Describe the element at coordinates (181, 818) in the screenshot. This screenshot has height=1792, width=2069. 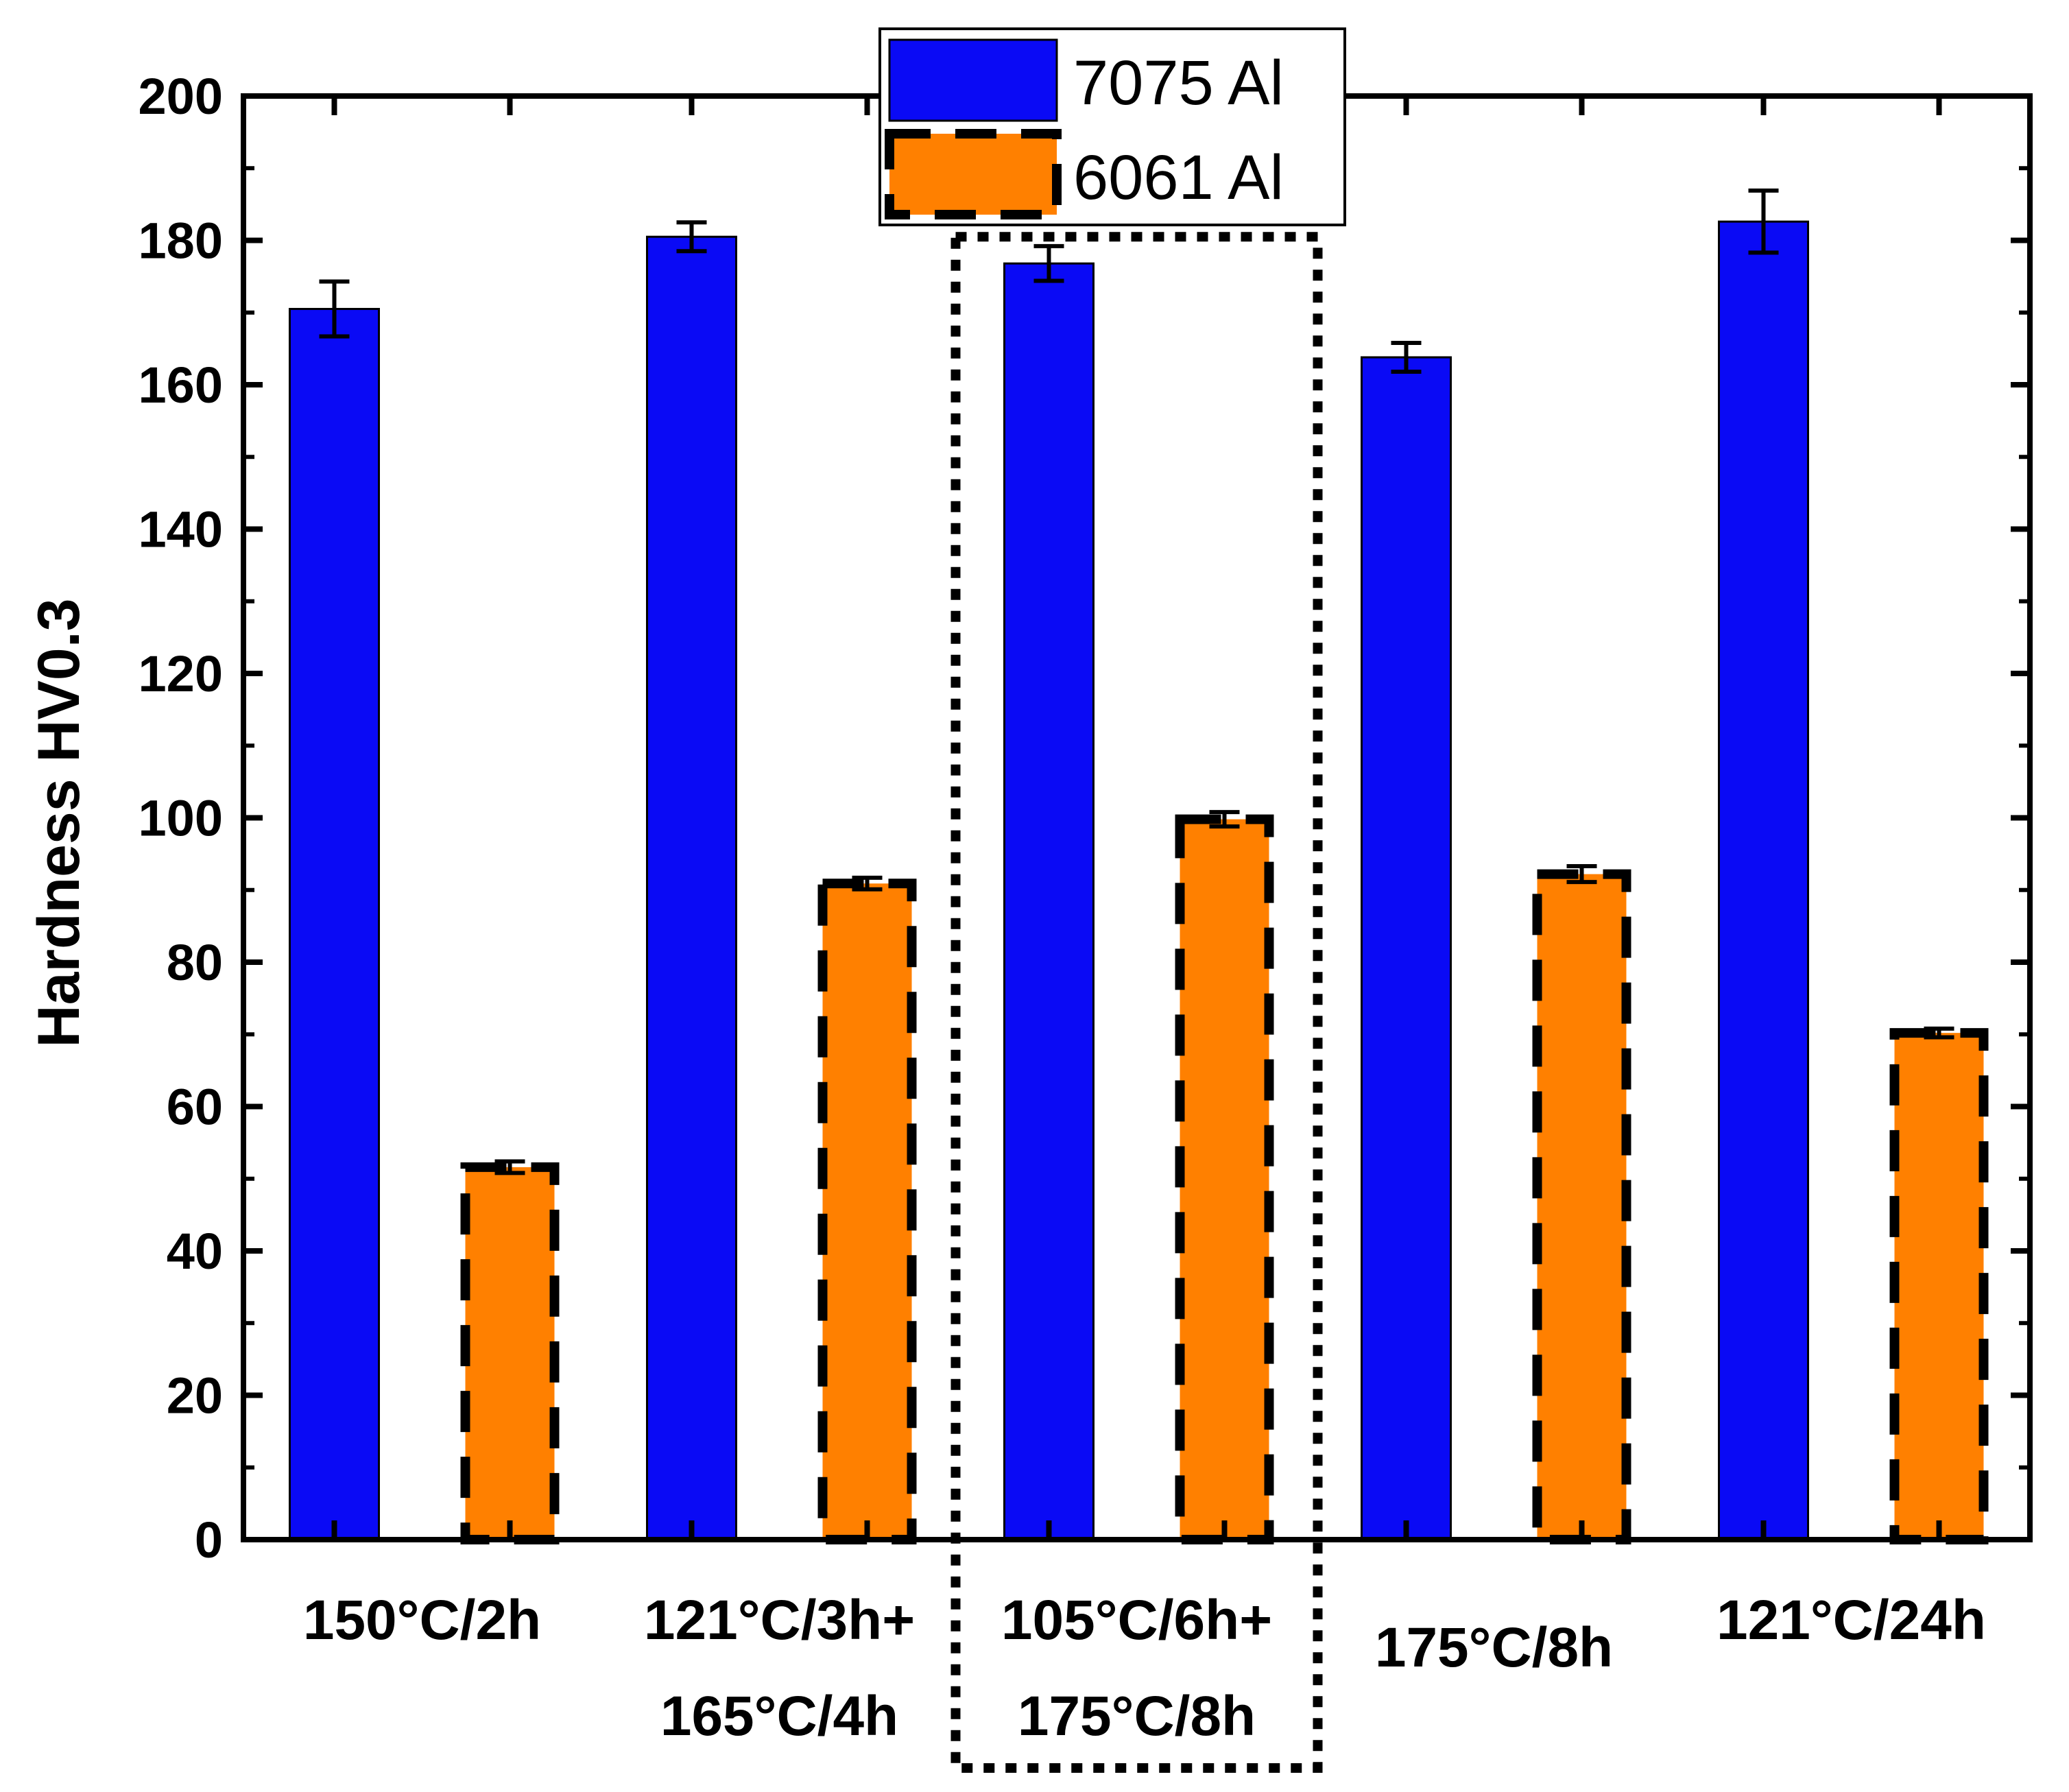
I see `y-tick-label: 100` at that location.